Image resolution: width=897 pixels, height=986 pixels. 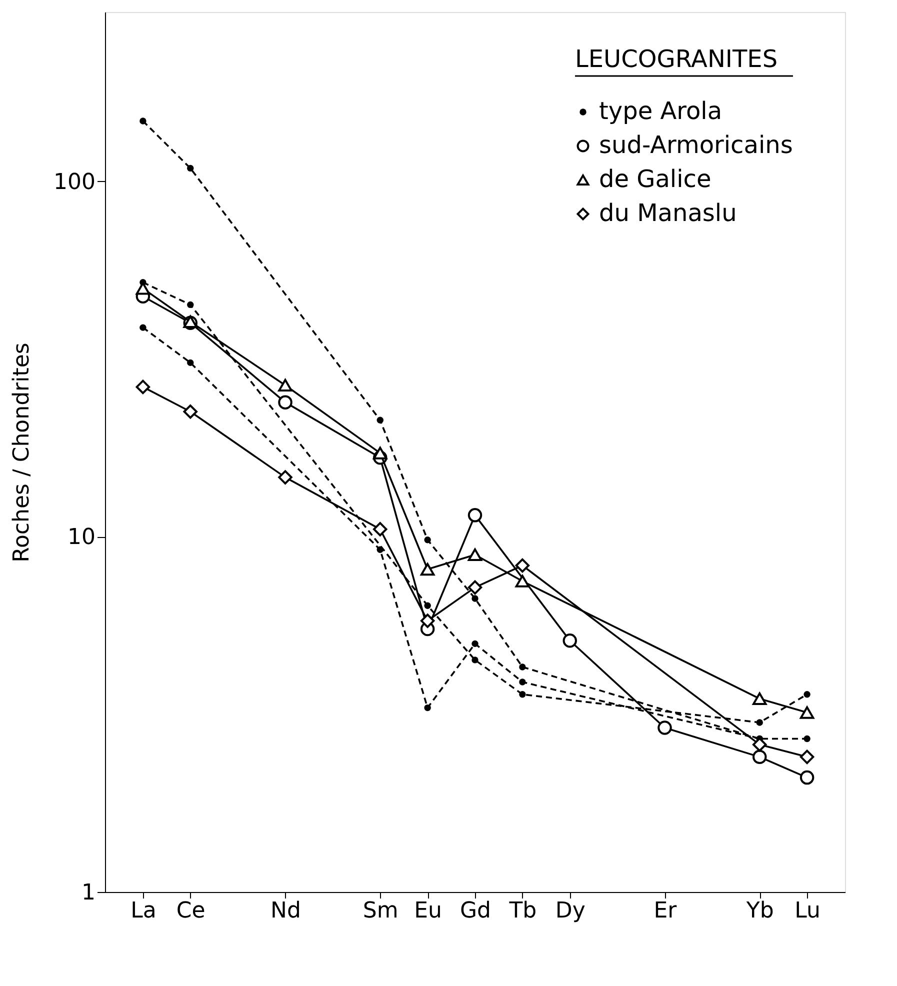 I want to click on y-tick-label: 10, so click(x=82, y=537).